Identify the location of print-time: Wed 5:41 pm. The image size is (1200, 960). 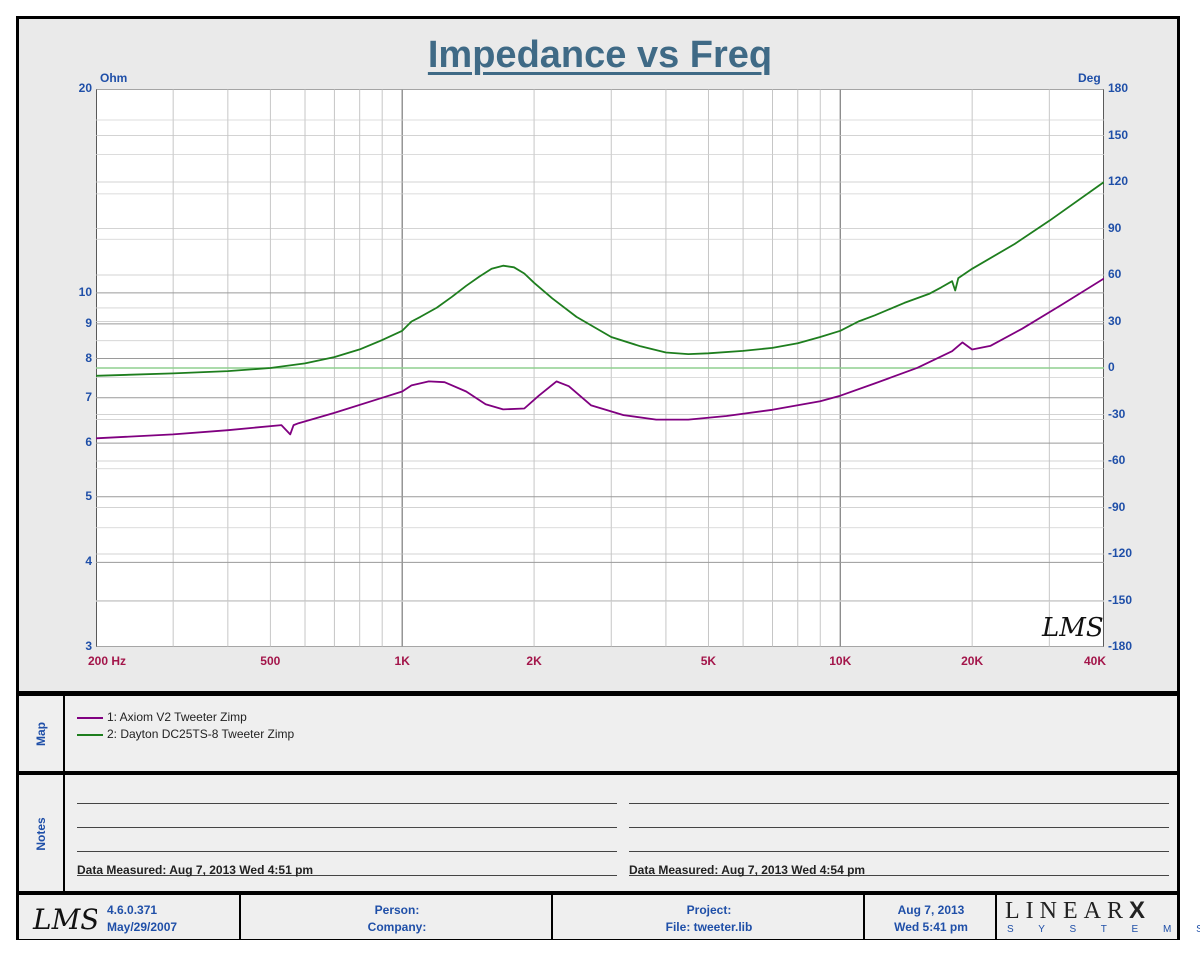
(931, 927).